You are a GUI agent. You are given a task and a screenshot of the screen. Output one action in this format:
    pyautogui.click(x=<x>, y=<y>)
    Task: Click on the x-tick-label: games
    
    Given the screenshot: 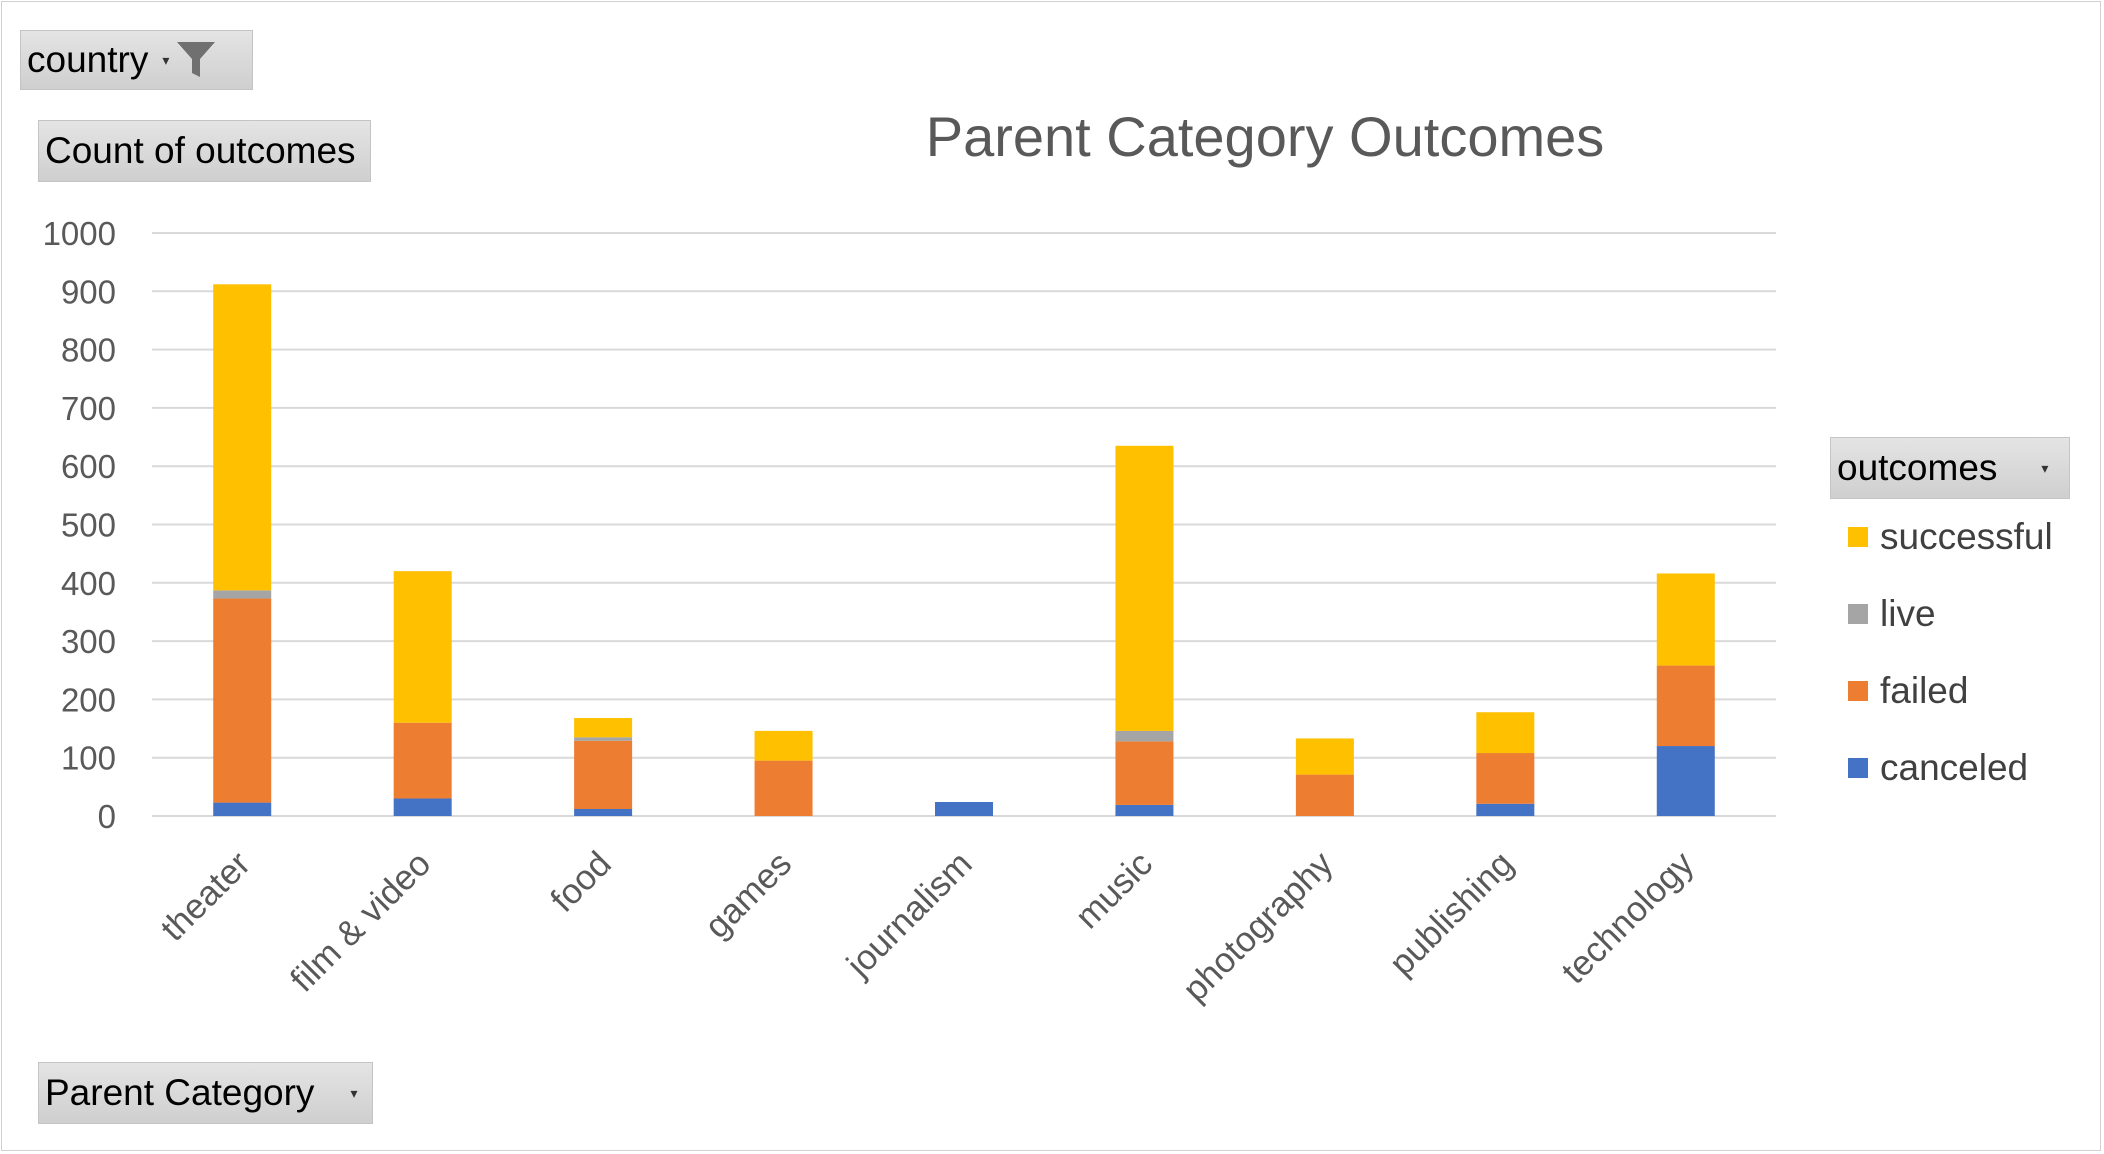 What is the action you would take?
    pyautogui.click(x=748, y=895)
    